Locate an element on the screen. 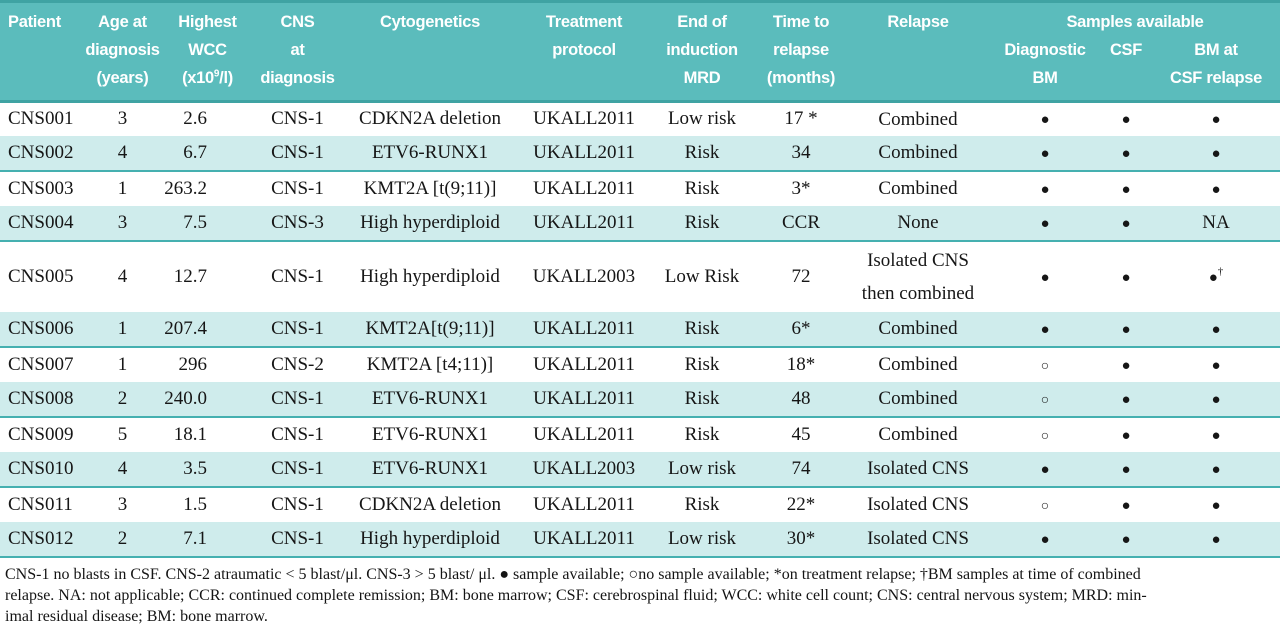 Image resolution: width=1280 pixels, height=629 pixels. wcc-label: Highest WCC is located at coordinates (207, 36).